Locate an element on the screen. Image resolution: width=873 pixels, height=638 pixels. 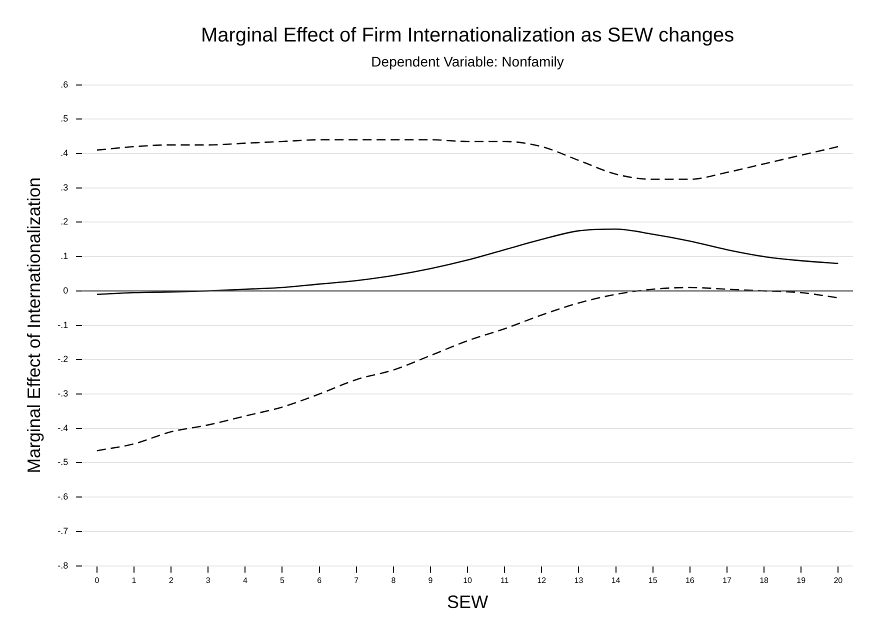
y-tick-label: .1 is located at coordinates (64, 256).